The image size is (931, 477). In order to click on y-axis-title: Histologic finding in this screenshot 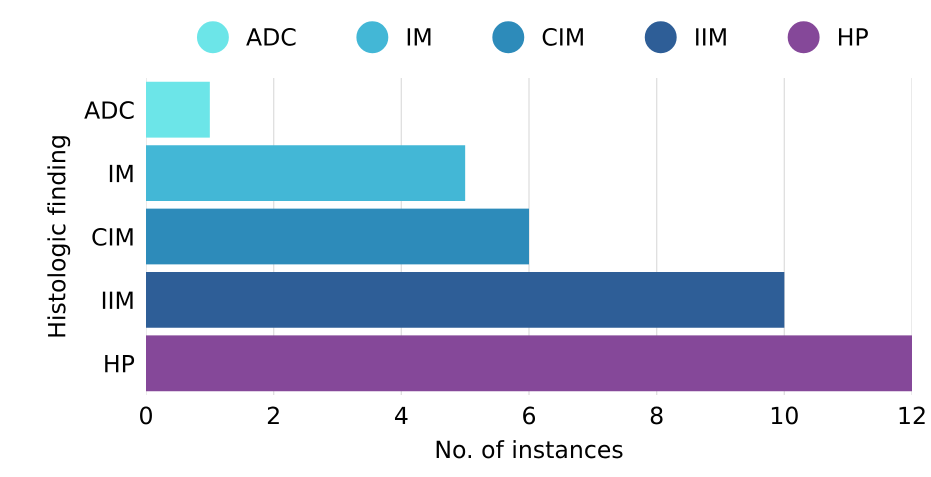, I will do `click(58, 236)`.